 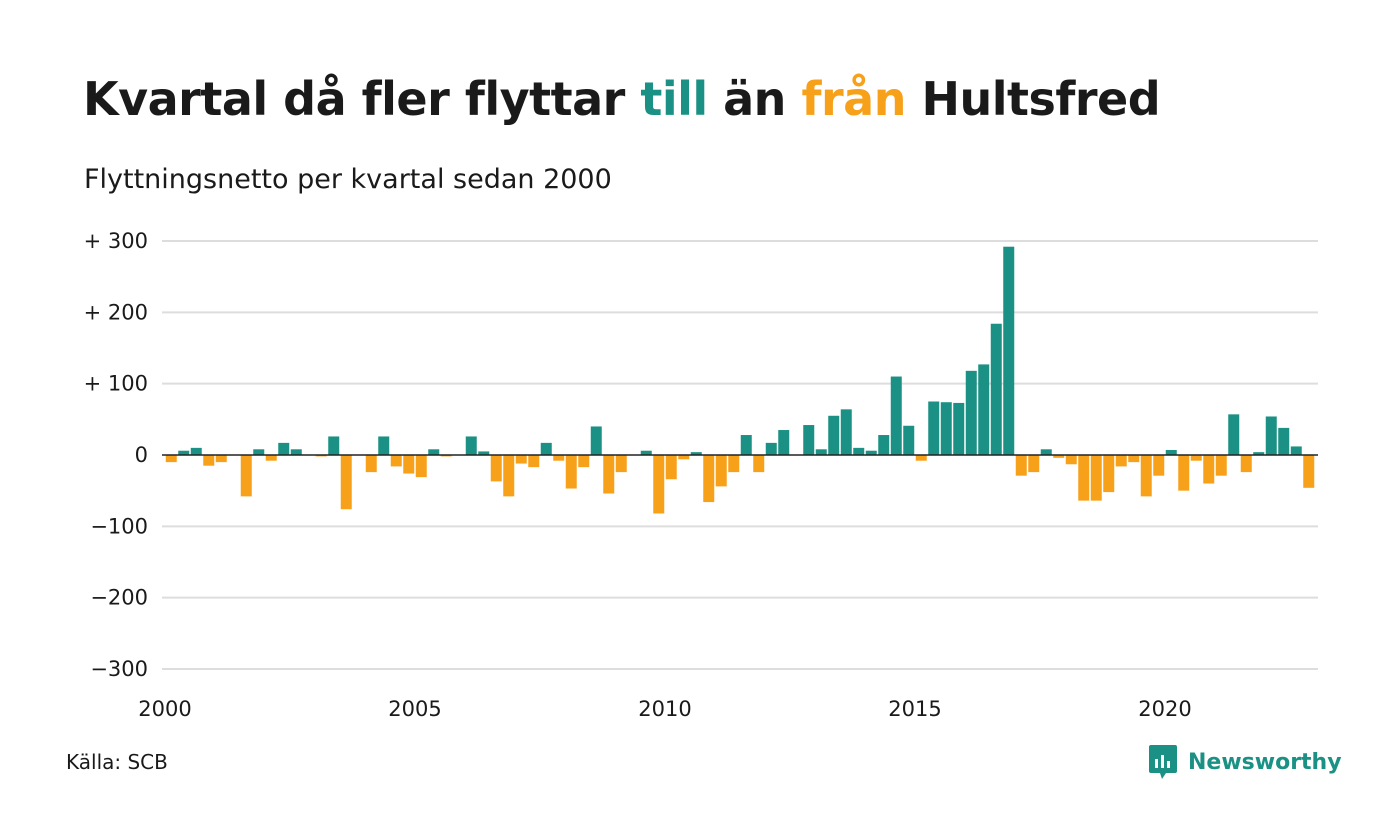 What do you see at coordinates (1033, 99) in the screenshot?
I see `title-part-3: Hultsfred` at bounding box center [1033, 99].